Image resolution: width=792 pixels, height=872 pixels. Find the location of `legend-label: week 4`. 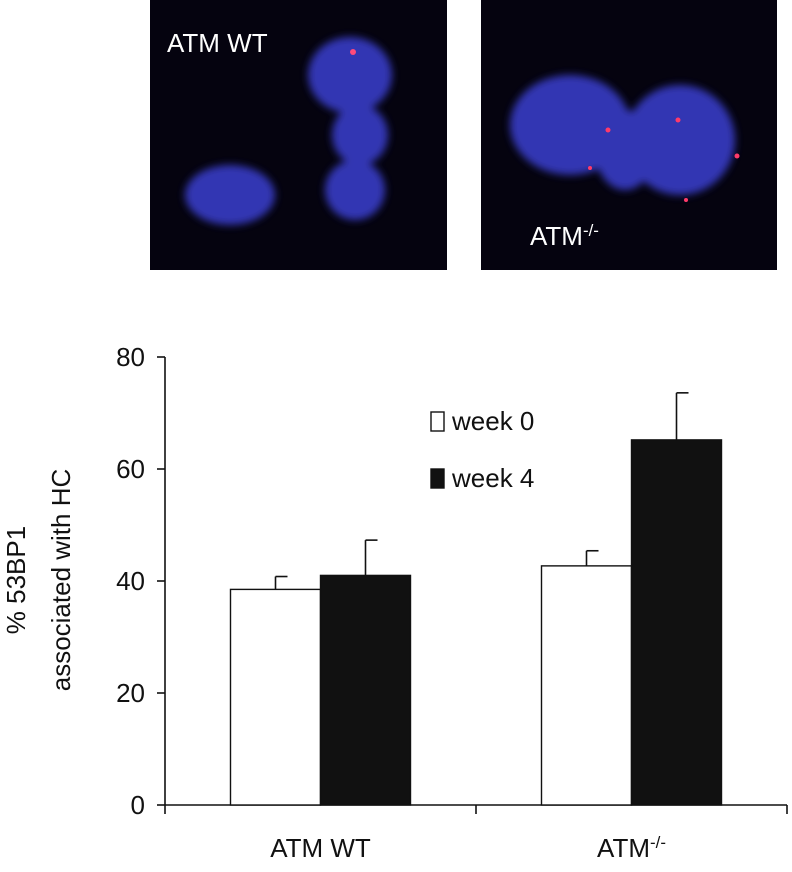

legend-label: week 4 is located at coordinates (492, 478).